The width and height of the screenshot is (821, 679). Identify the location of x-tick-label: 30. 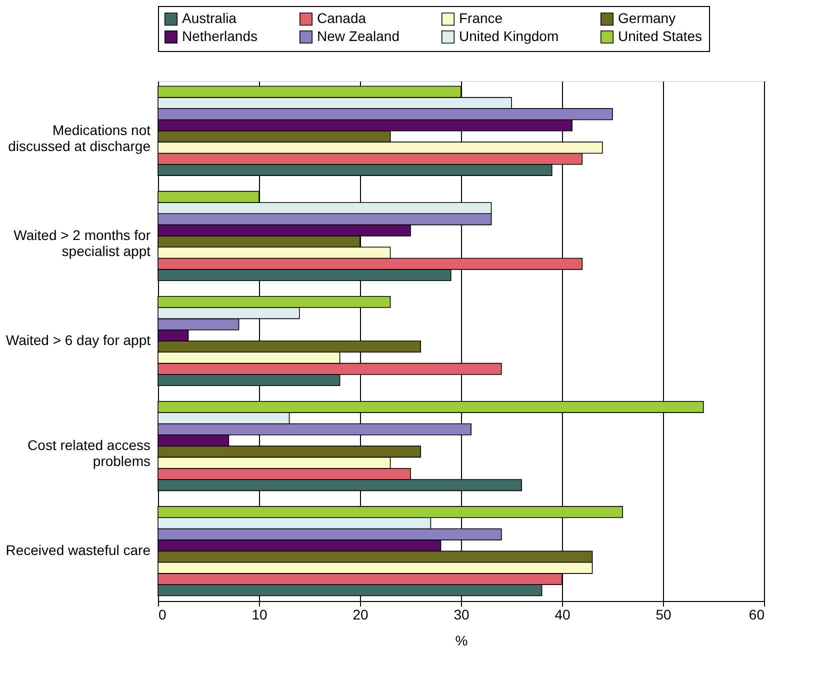
(462, 614).